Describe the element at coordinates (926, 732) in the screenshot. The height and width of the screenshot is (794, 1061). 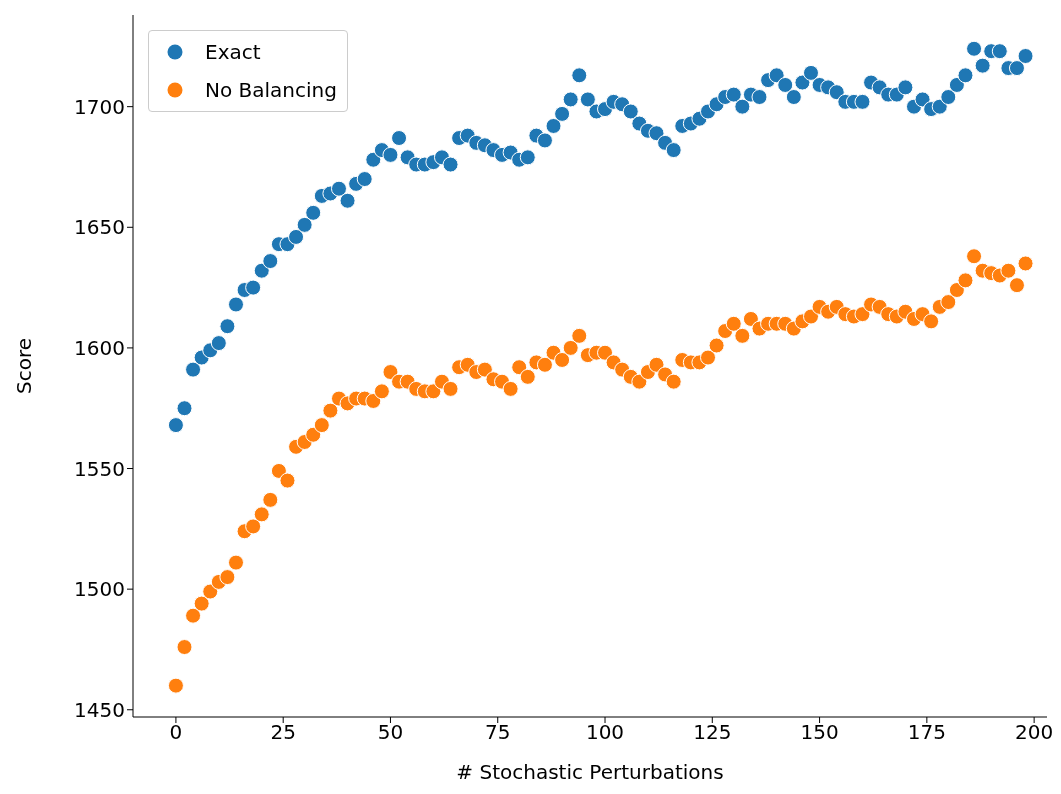
I see `x-tick-label: 175` at that location.